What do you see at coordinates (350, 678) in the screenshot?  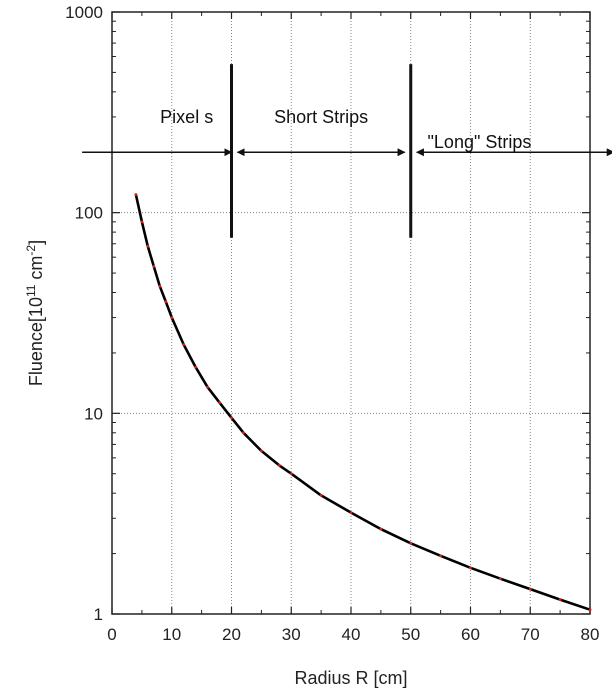 I see `x-axis-label: Radius R [cm]` at bounding box center [350, 678].